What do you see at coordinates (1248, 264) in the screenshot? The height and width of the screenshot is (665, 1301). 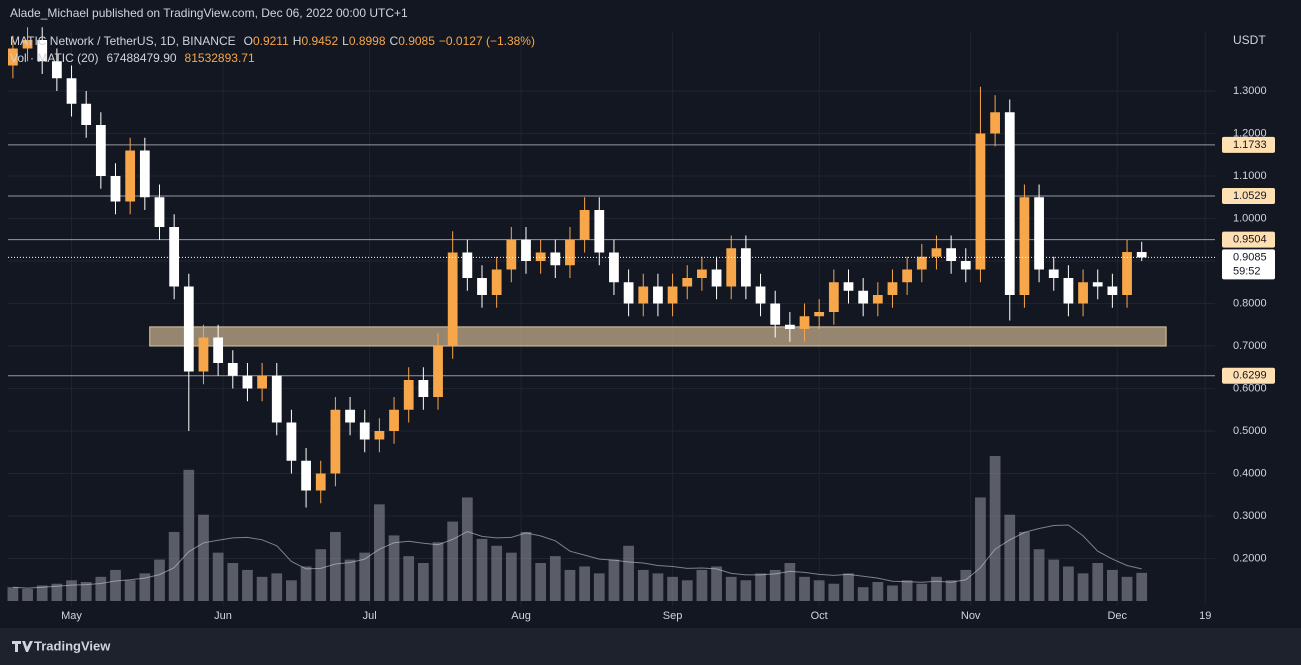 I see `current-price-bg` at bounding box center [1248, 264].